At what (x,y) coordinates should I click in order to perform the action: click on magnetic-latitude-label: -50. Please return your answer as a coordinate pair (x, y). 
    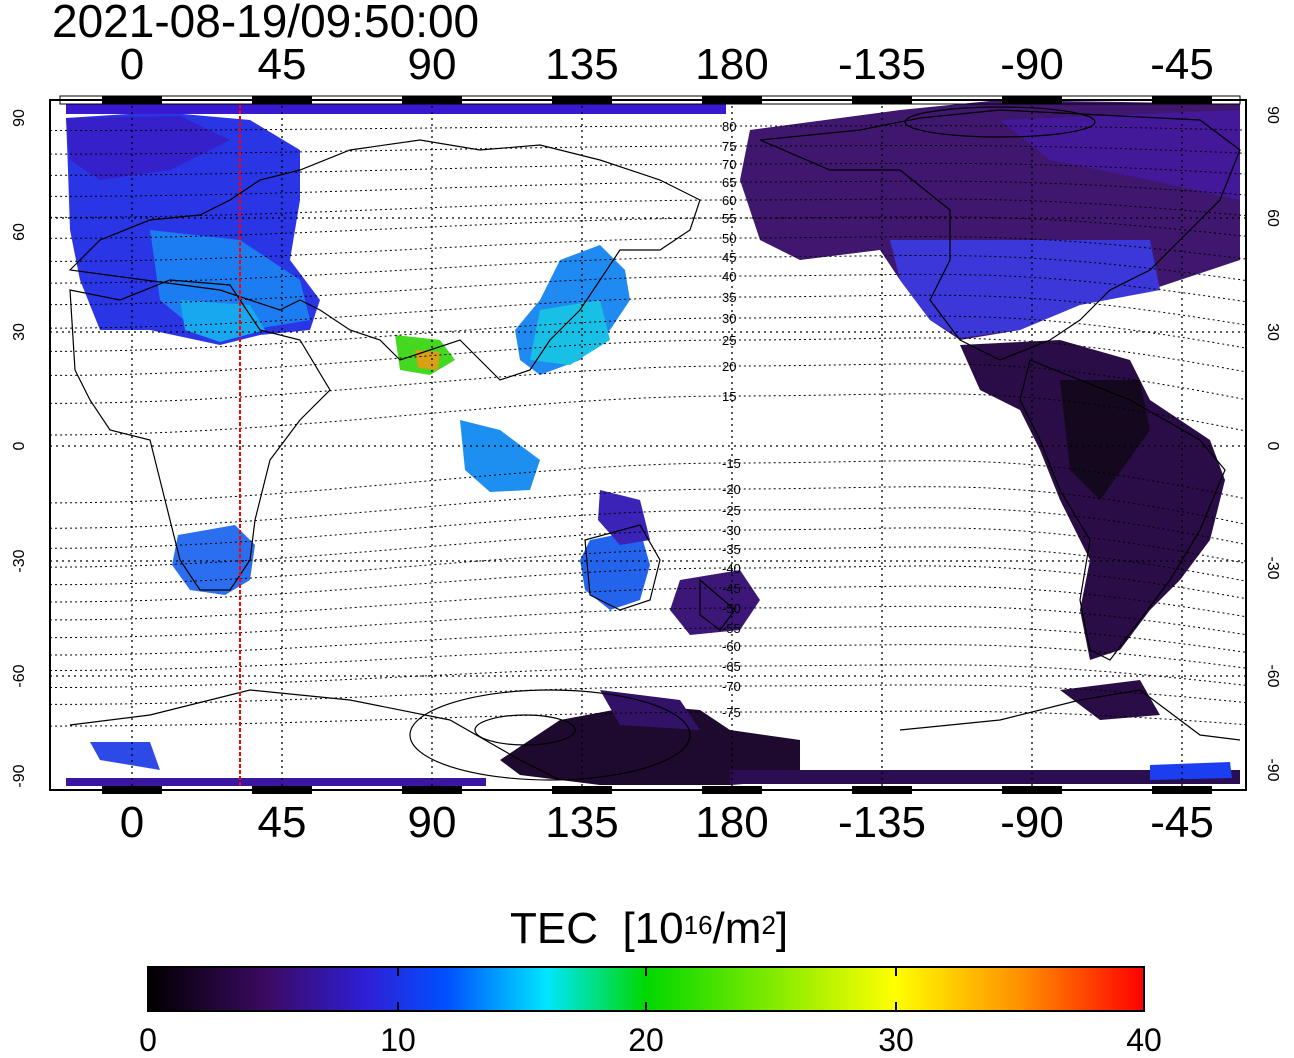
    Looking at the image, I should click on (731, 608).